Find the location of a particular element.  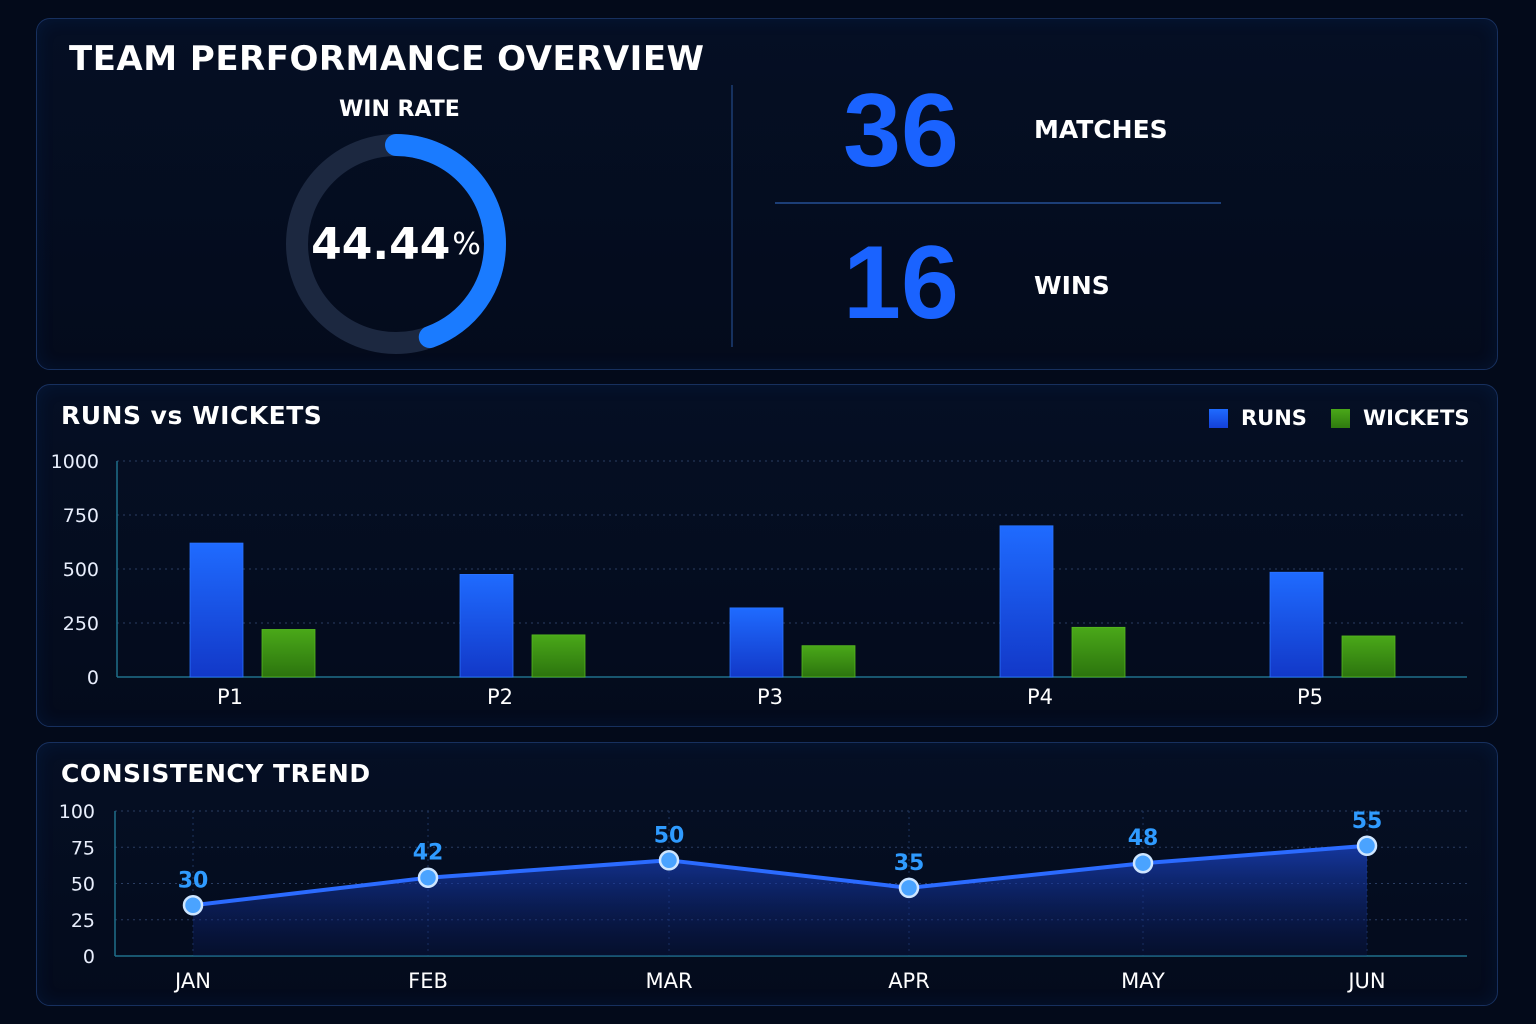

matches-label: MATCHES is located at coordinates (1101, 129).